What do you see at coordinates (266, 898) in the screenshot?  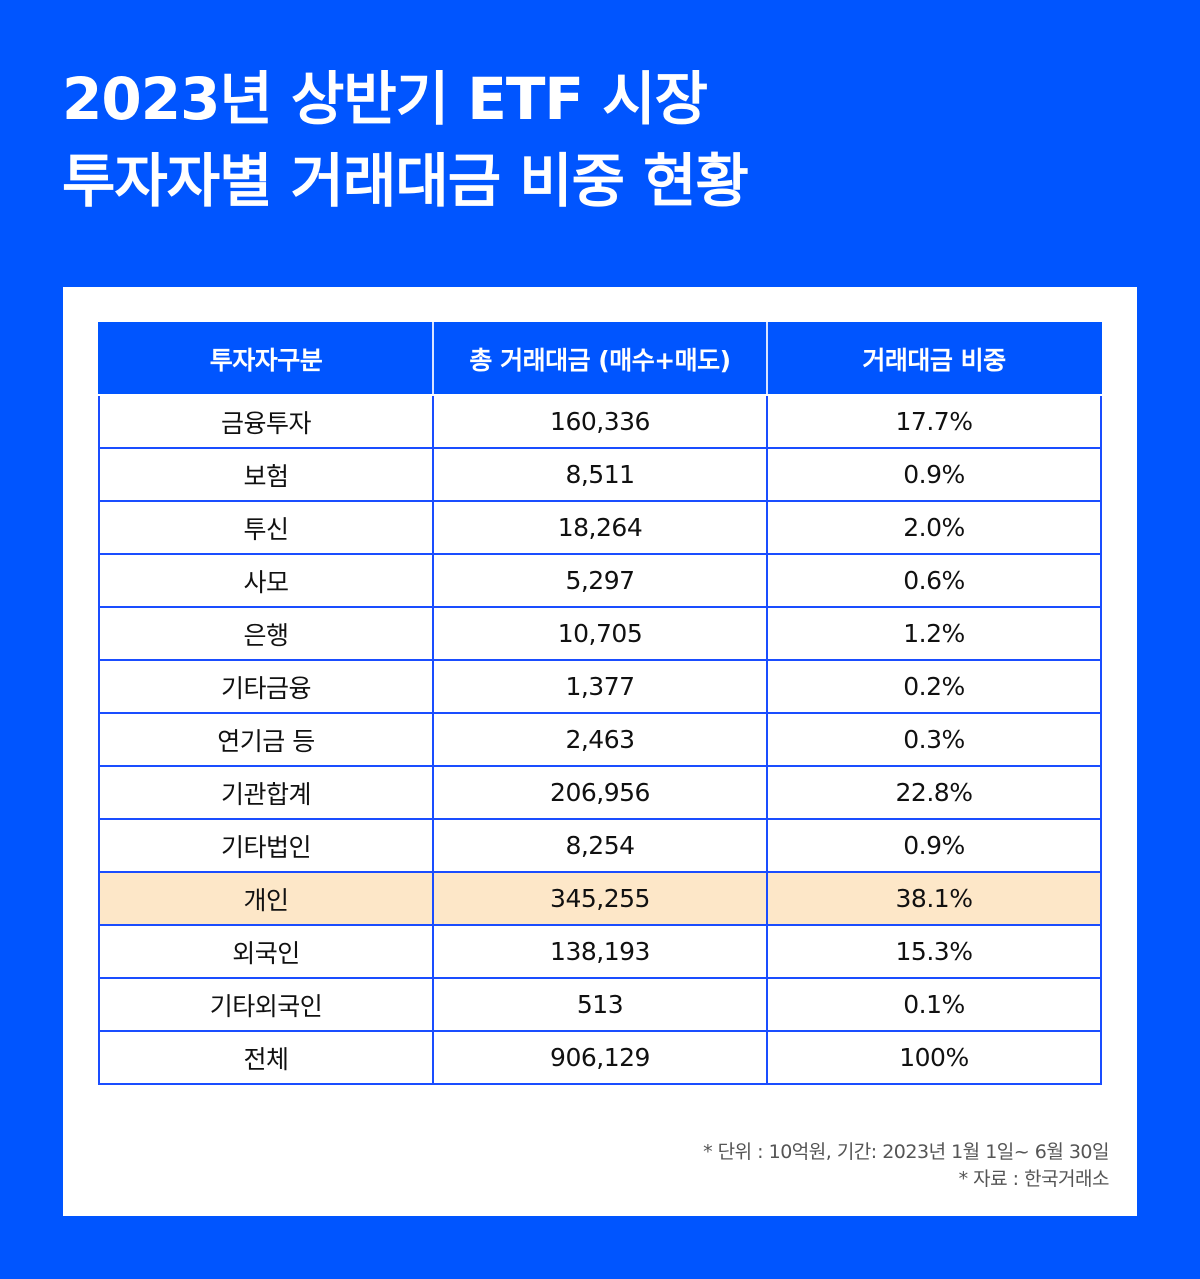 I see `table-cell: 개인` at bounding box center [266, 898].